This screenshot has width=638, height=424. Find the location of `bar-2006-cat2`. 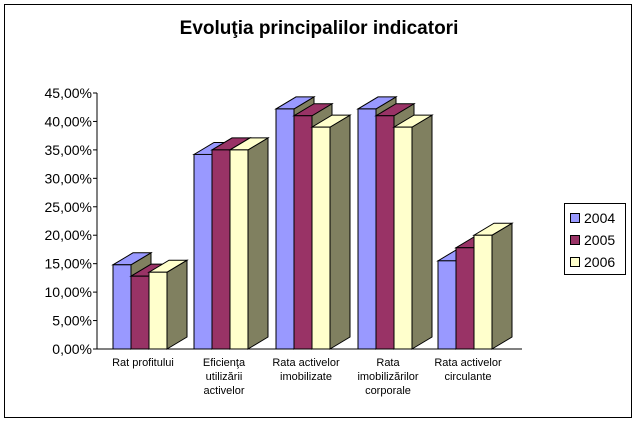

bar-2006-cat2 is located at coordinates (321, 238).